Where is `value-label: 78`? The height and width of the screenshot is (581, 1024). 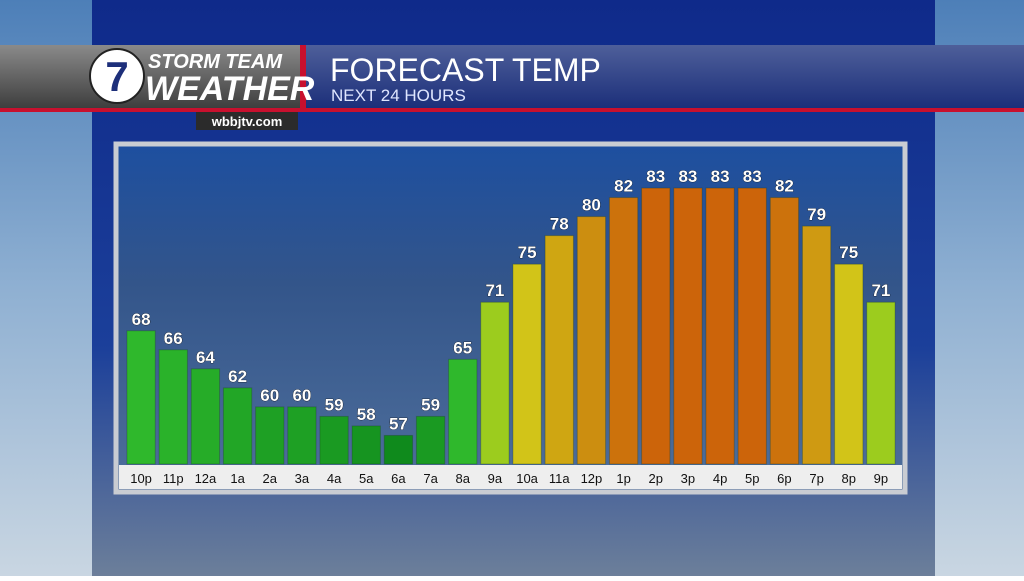
value-label: 78 is located at coordinates (559, 224).